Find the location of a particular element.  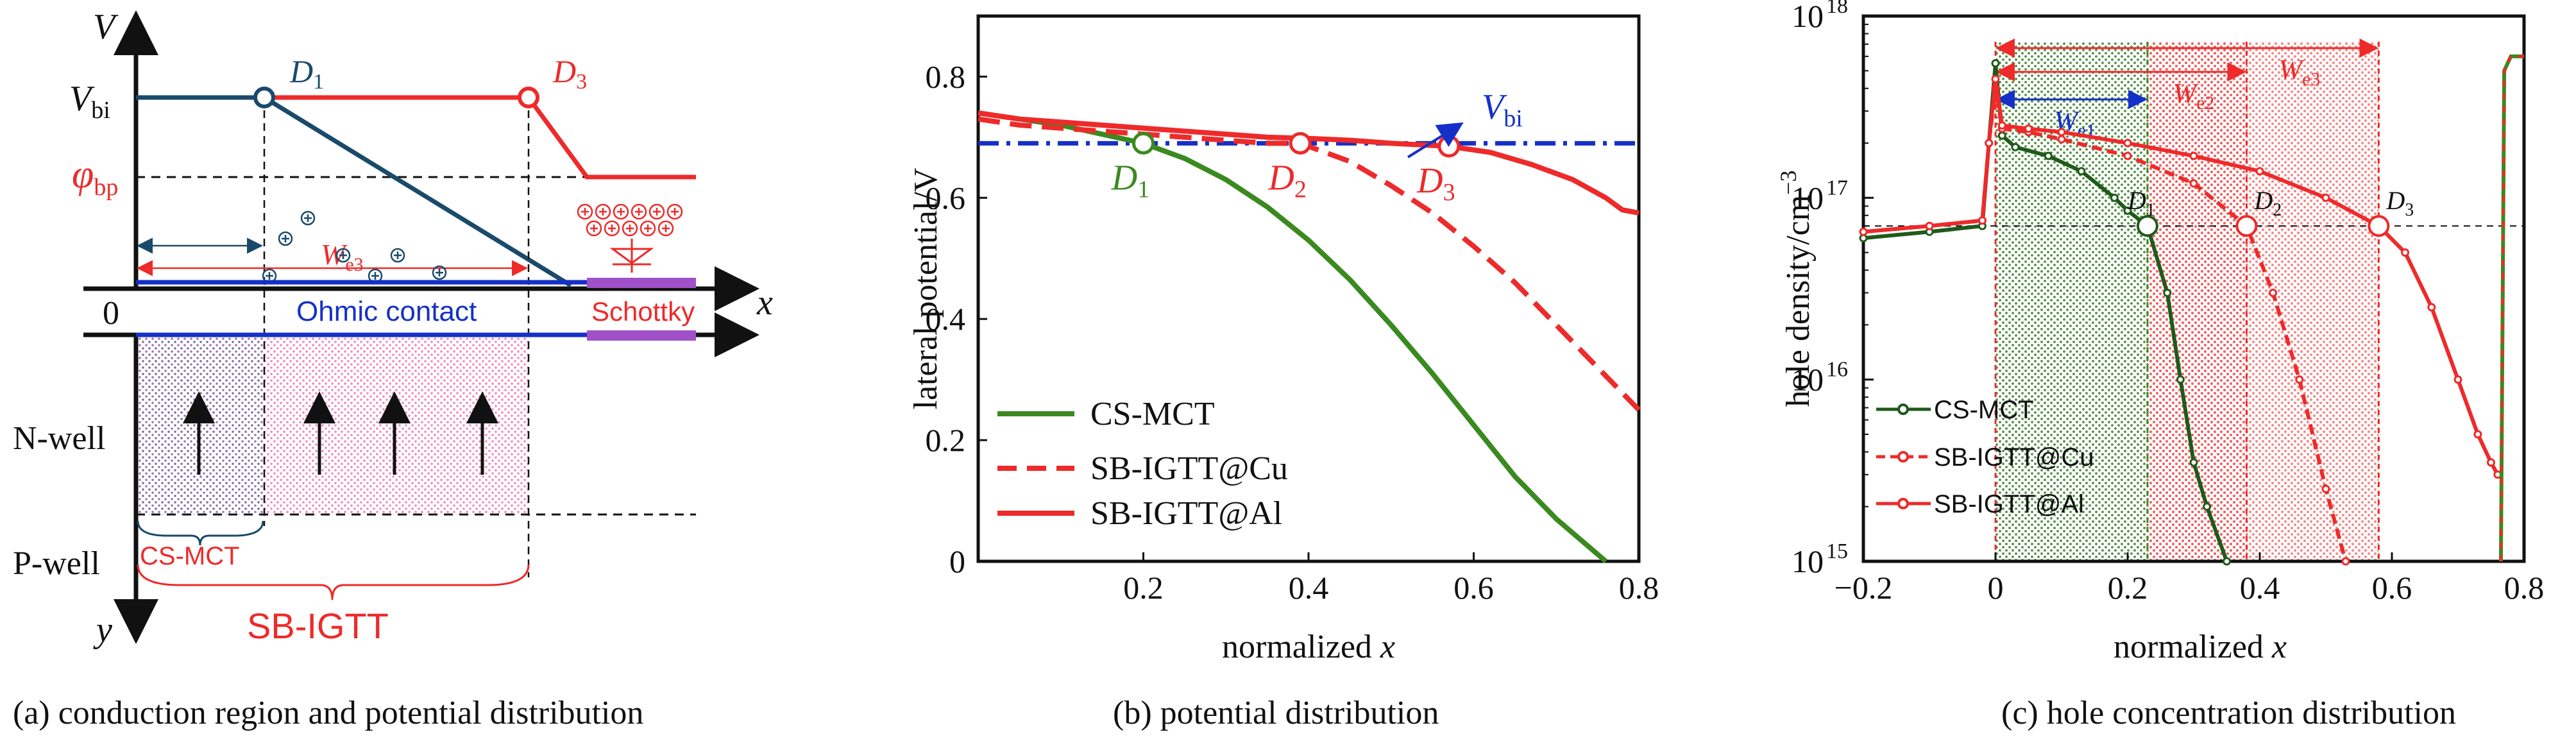

caption-c: (c) hole concentration distribution is located at coordinates (2229, 713).